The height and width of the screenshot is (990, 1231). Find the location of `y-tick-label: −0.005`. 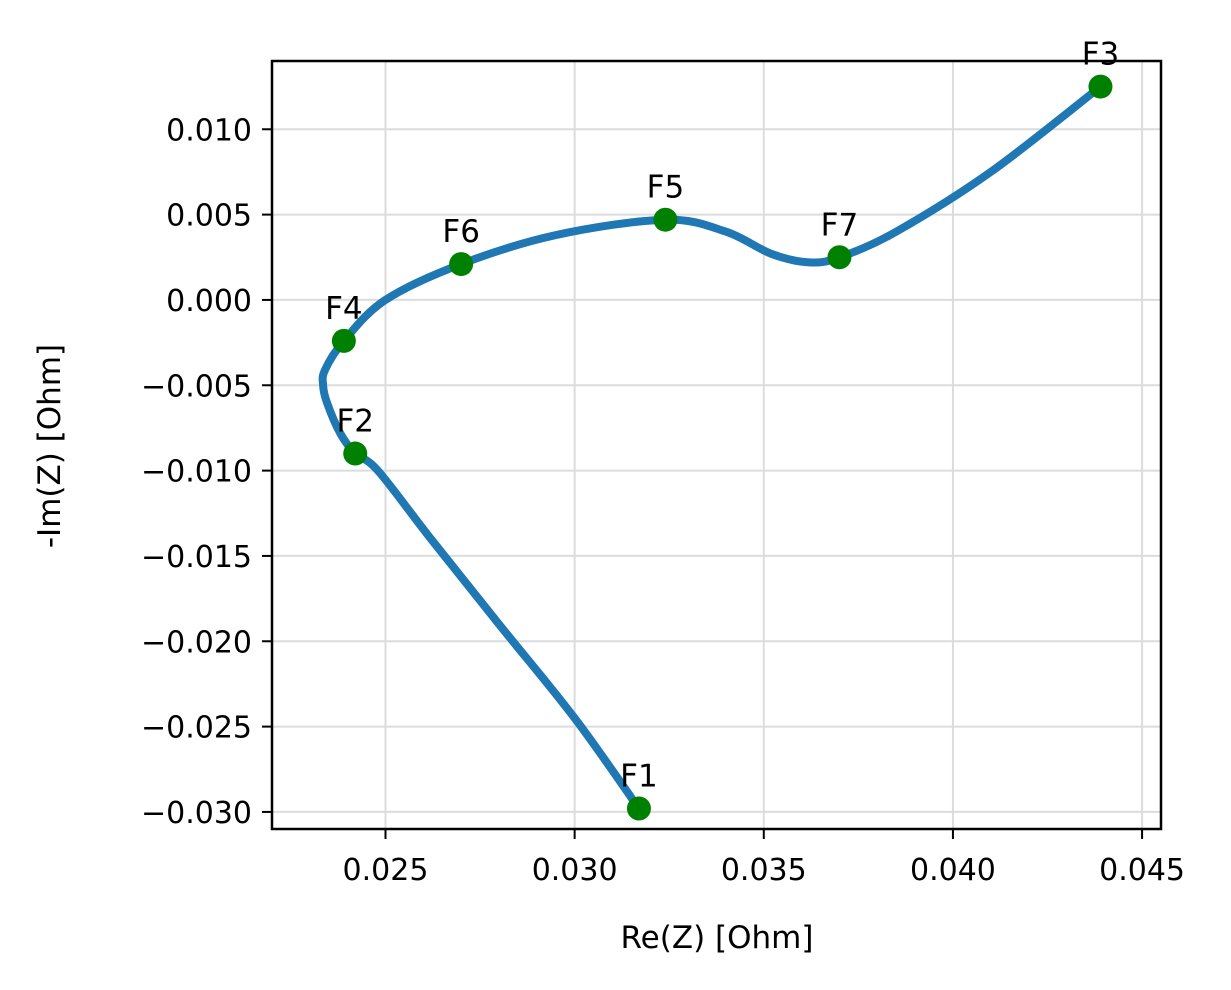

y-tick-label: −0.005 is located at coordinates (196, 386).